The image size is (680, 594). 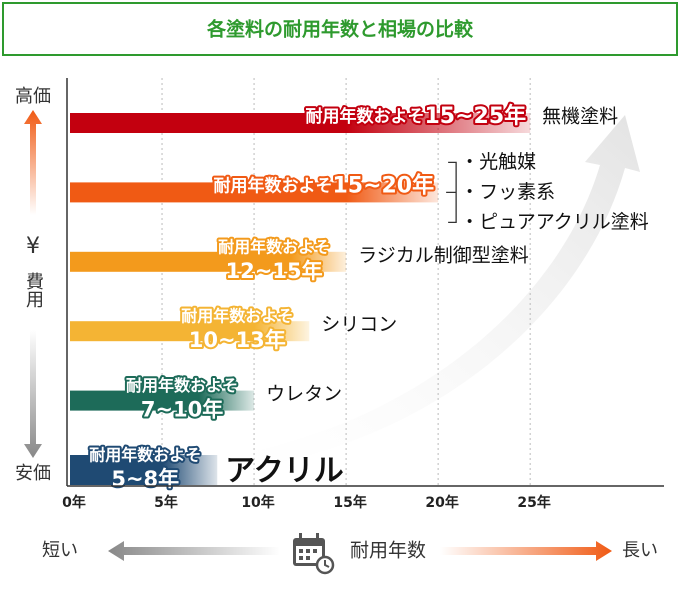 I want to click on x-tick-label: 25年, so click(x=533, y=502).